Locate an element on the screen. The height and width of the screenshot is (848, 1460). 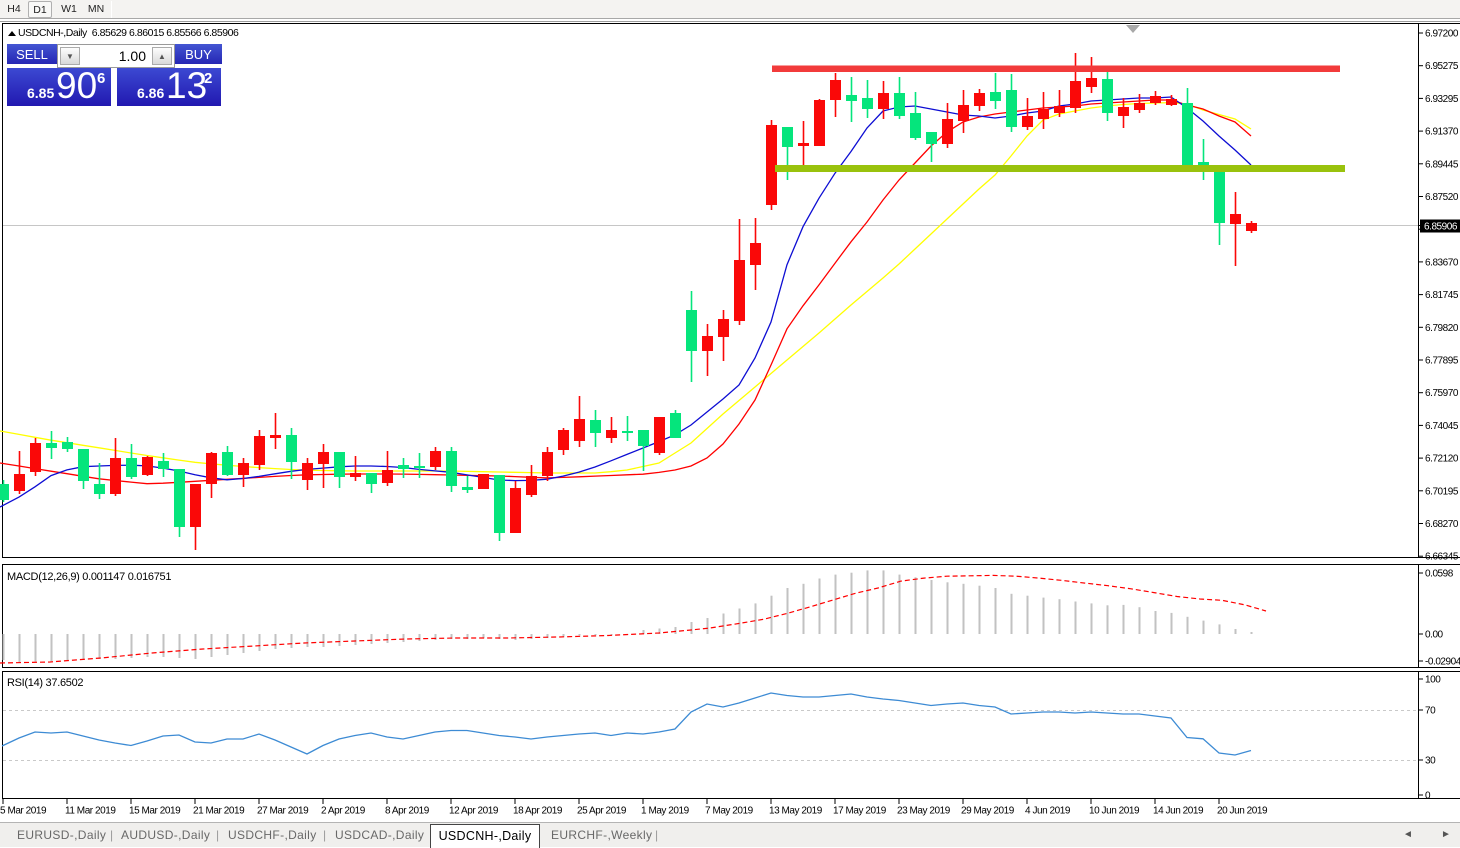
svg-text: 2 Apr 2019 is located at coordinates (343, 811).